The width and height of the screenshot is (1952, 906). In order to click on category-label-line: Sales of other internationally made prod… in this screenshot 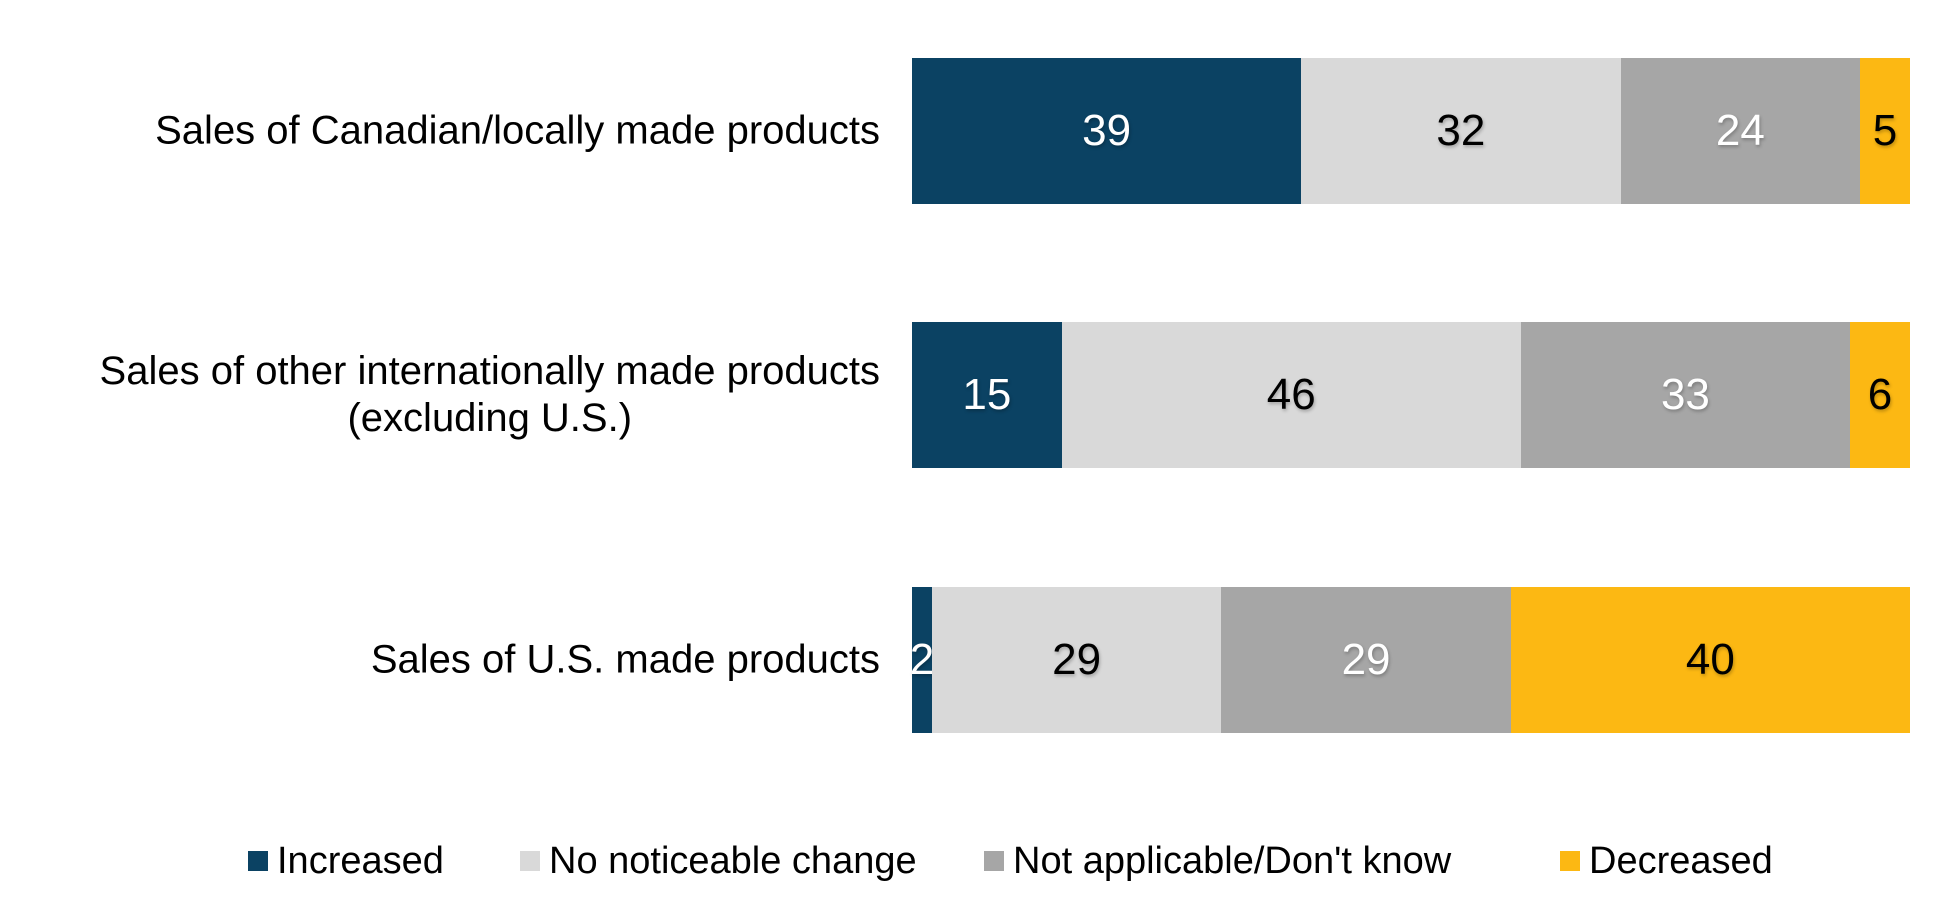, I will do `click(489, 371)`.